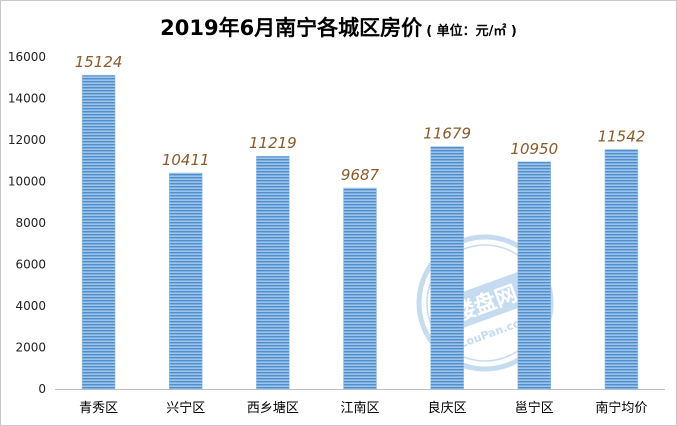 The width and height of the screenshot is (677, 426). Describe the element at coordinates (291, 28) in the screenshot. I see `chart-title: 2019年6月南宁各城区房价` at that location.